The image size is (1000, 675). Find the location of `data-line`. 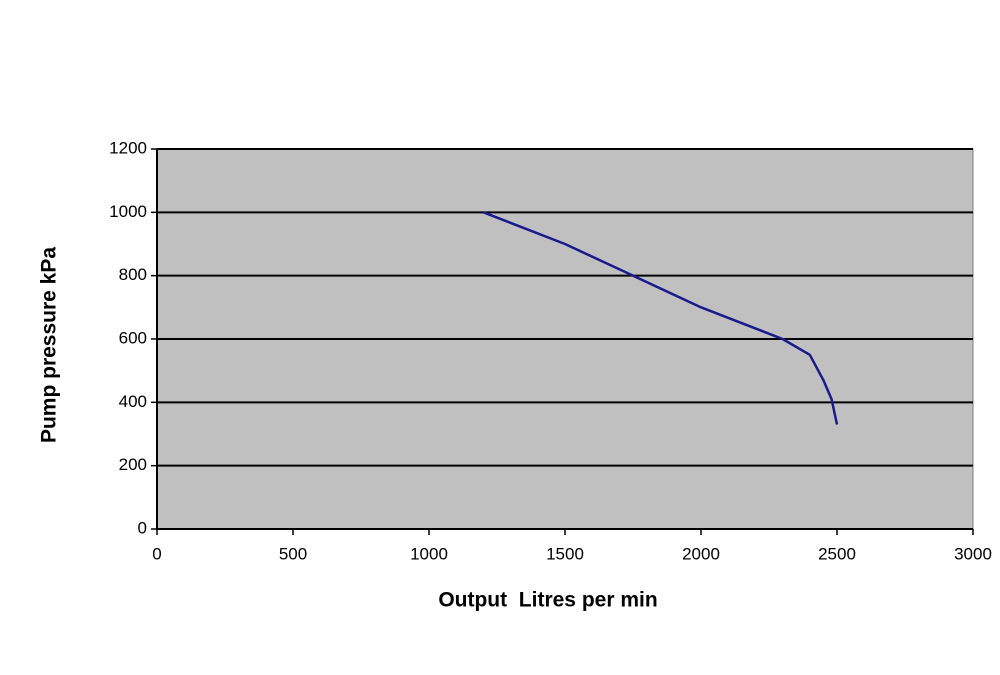

data-line is located at coordinates (660, 318).